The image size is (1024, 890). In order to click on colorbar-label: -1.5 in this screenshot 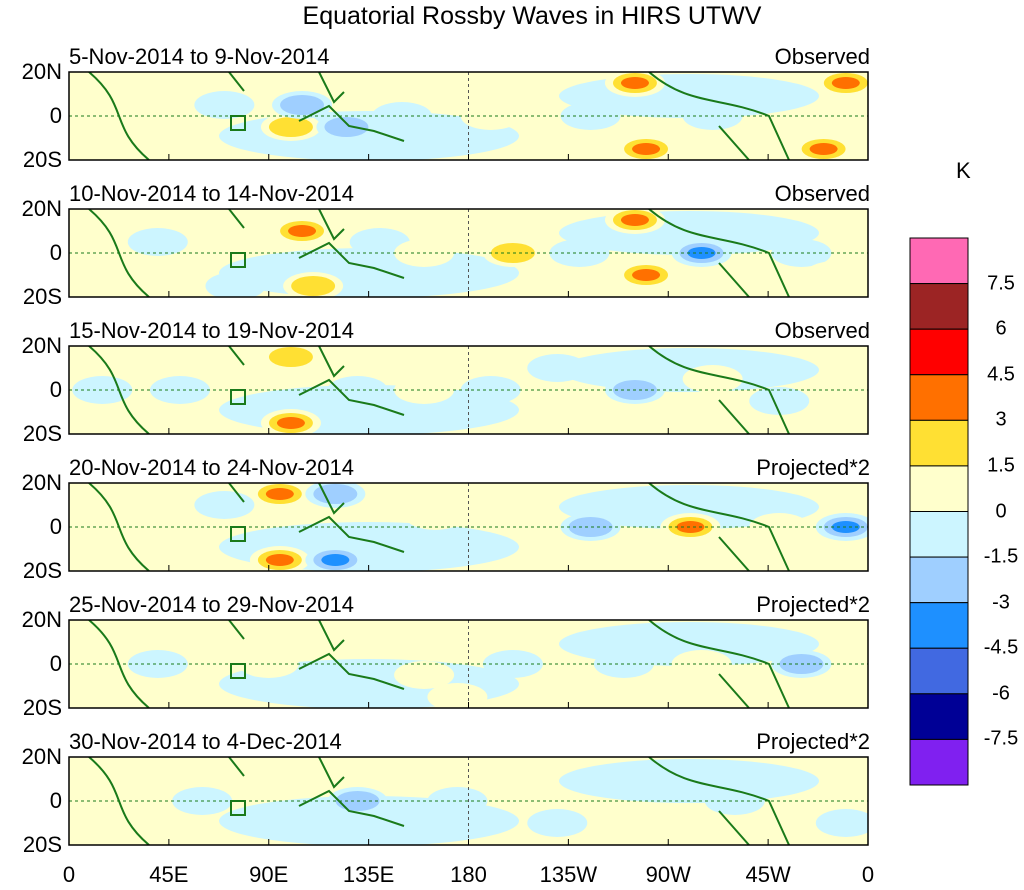, I will do `click(1001, 556)`.